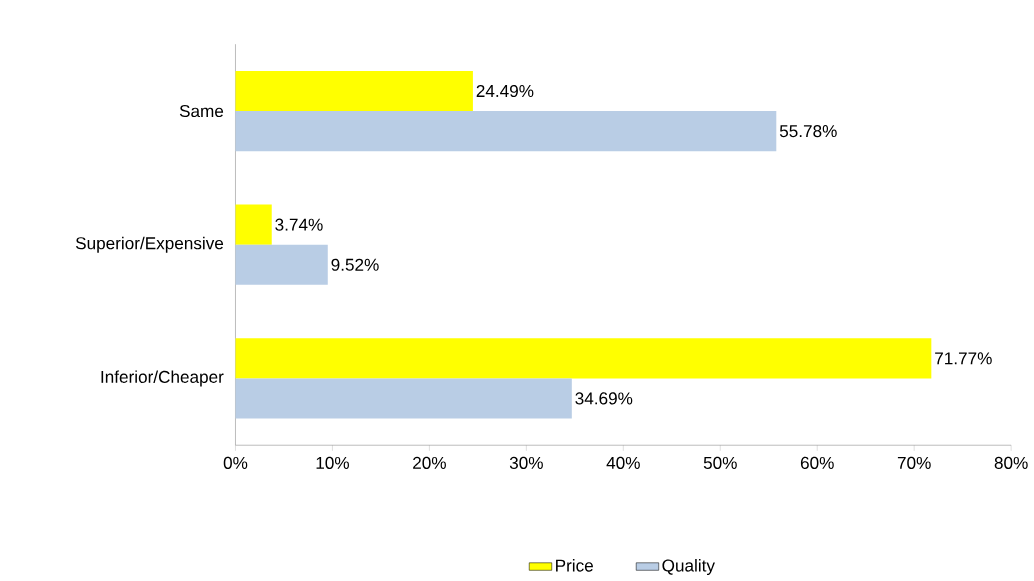 The image size is (1034, 581). Describe the element at coordinates (355, 264) in the screenshot. I see `data-label: 9.52%` at that location.